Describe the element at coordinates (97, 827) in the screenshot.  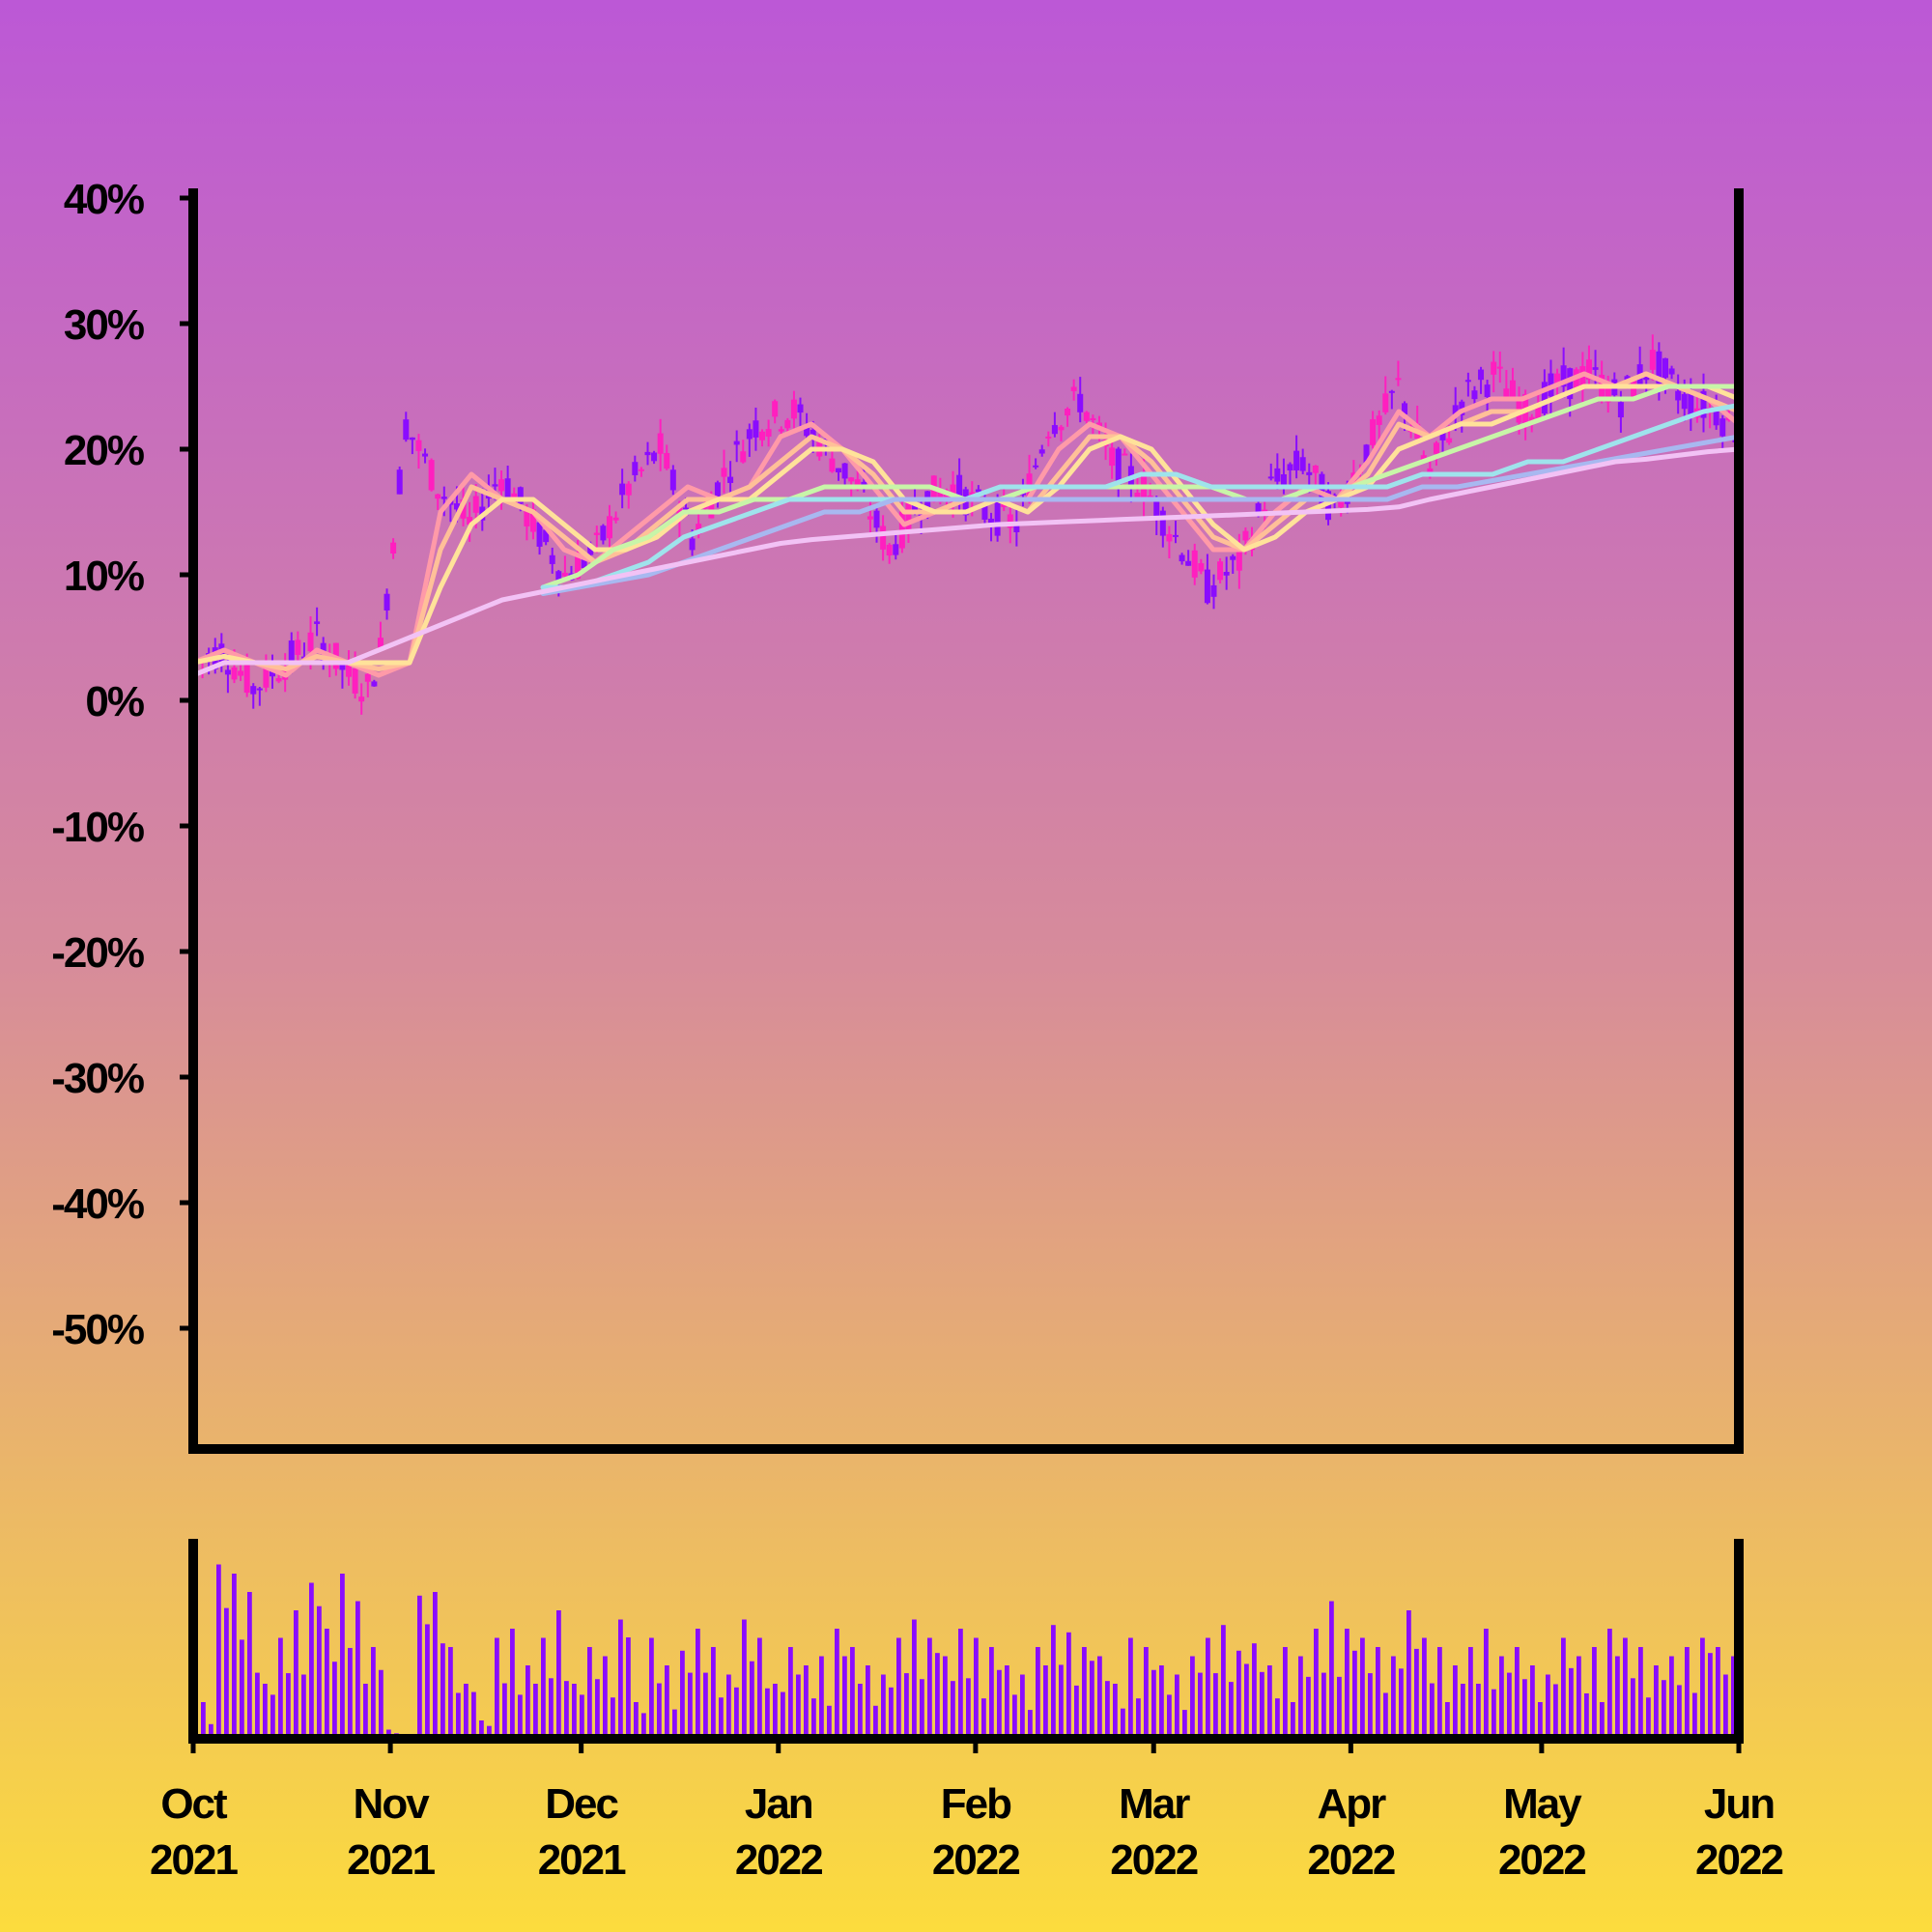
I see `y-tick-label: -10%` at that location.